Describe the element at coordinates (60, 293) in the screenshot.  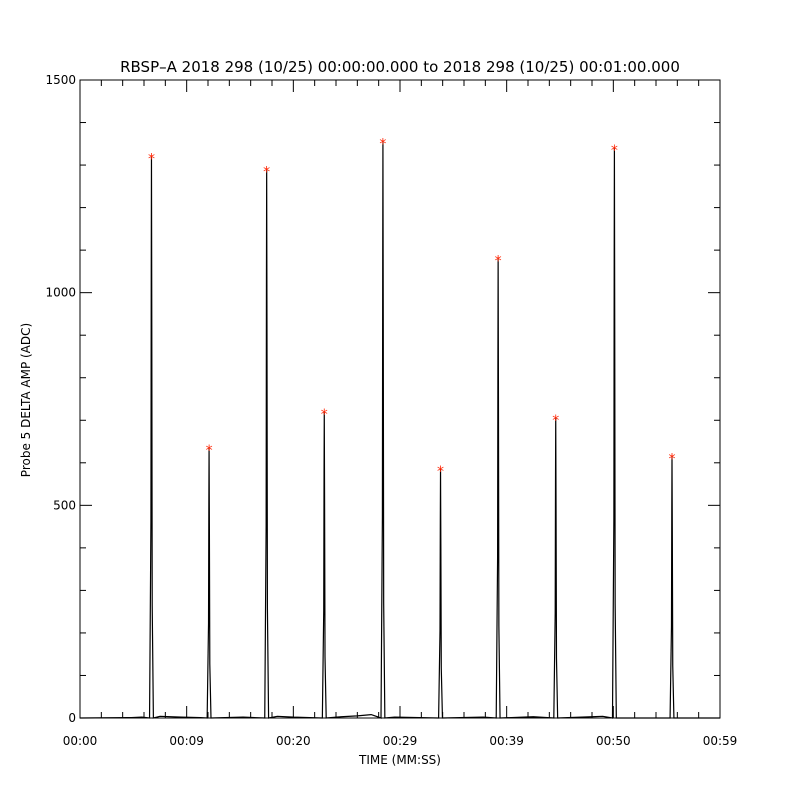
I see `y-tick-label: 1000` at that location.